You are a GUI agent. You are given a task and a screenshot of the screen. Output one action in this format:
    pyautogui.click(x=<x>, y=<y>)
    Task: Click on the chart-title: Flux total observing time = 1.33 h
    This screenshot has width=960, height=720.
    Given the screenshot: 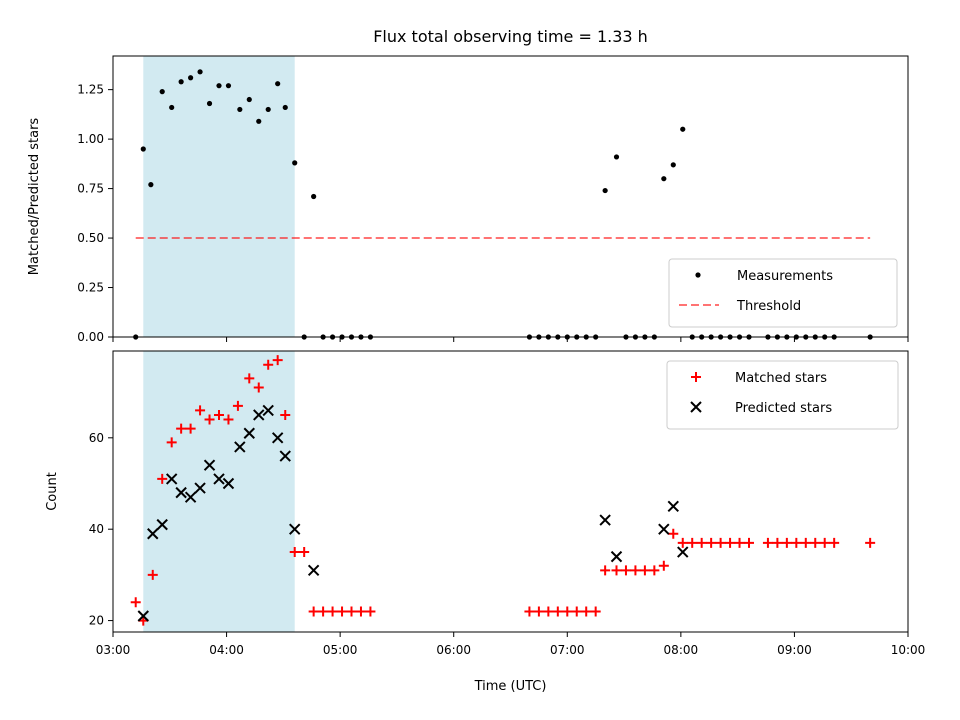 What is the action you would take?
    pyautogui.click(x=510, y=36)
    